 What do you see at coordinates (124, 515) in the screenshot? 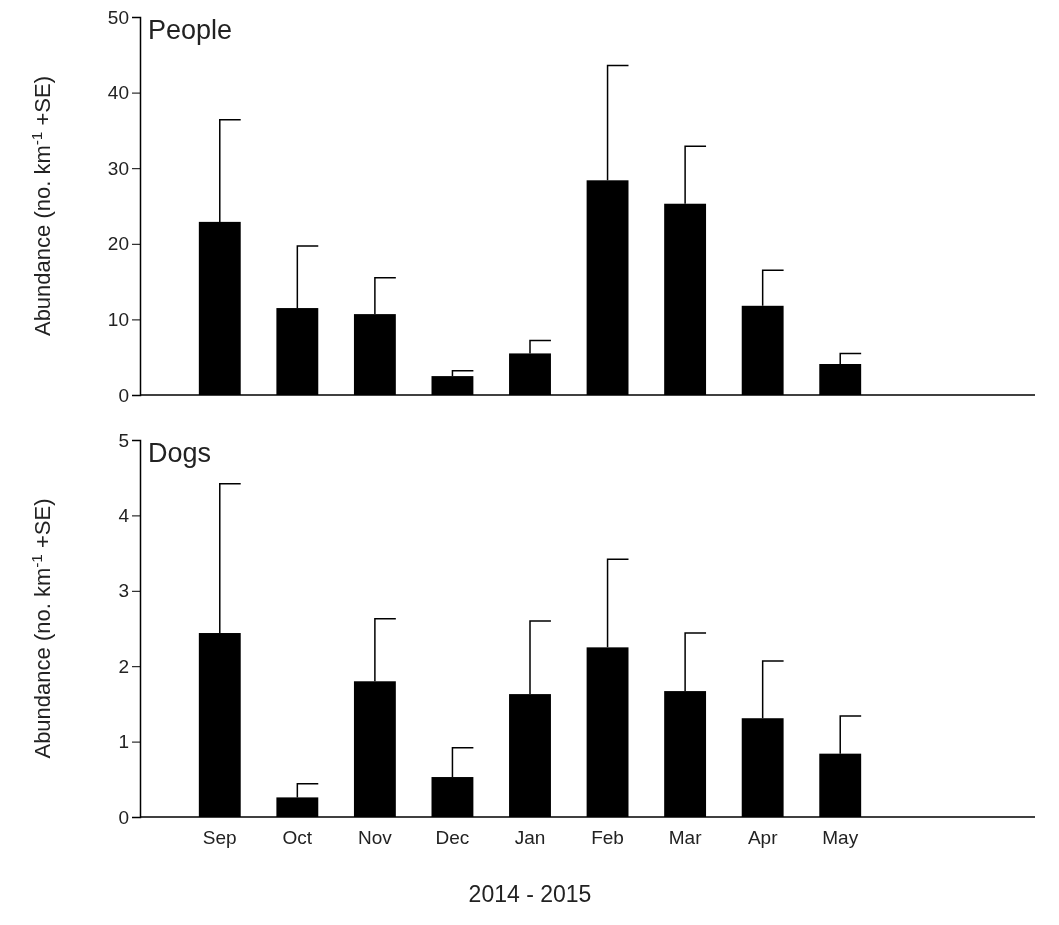
I see `y-tick-label: 4` at bounding box center [124, 515].